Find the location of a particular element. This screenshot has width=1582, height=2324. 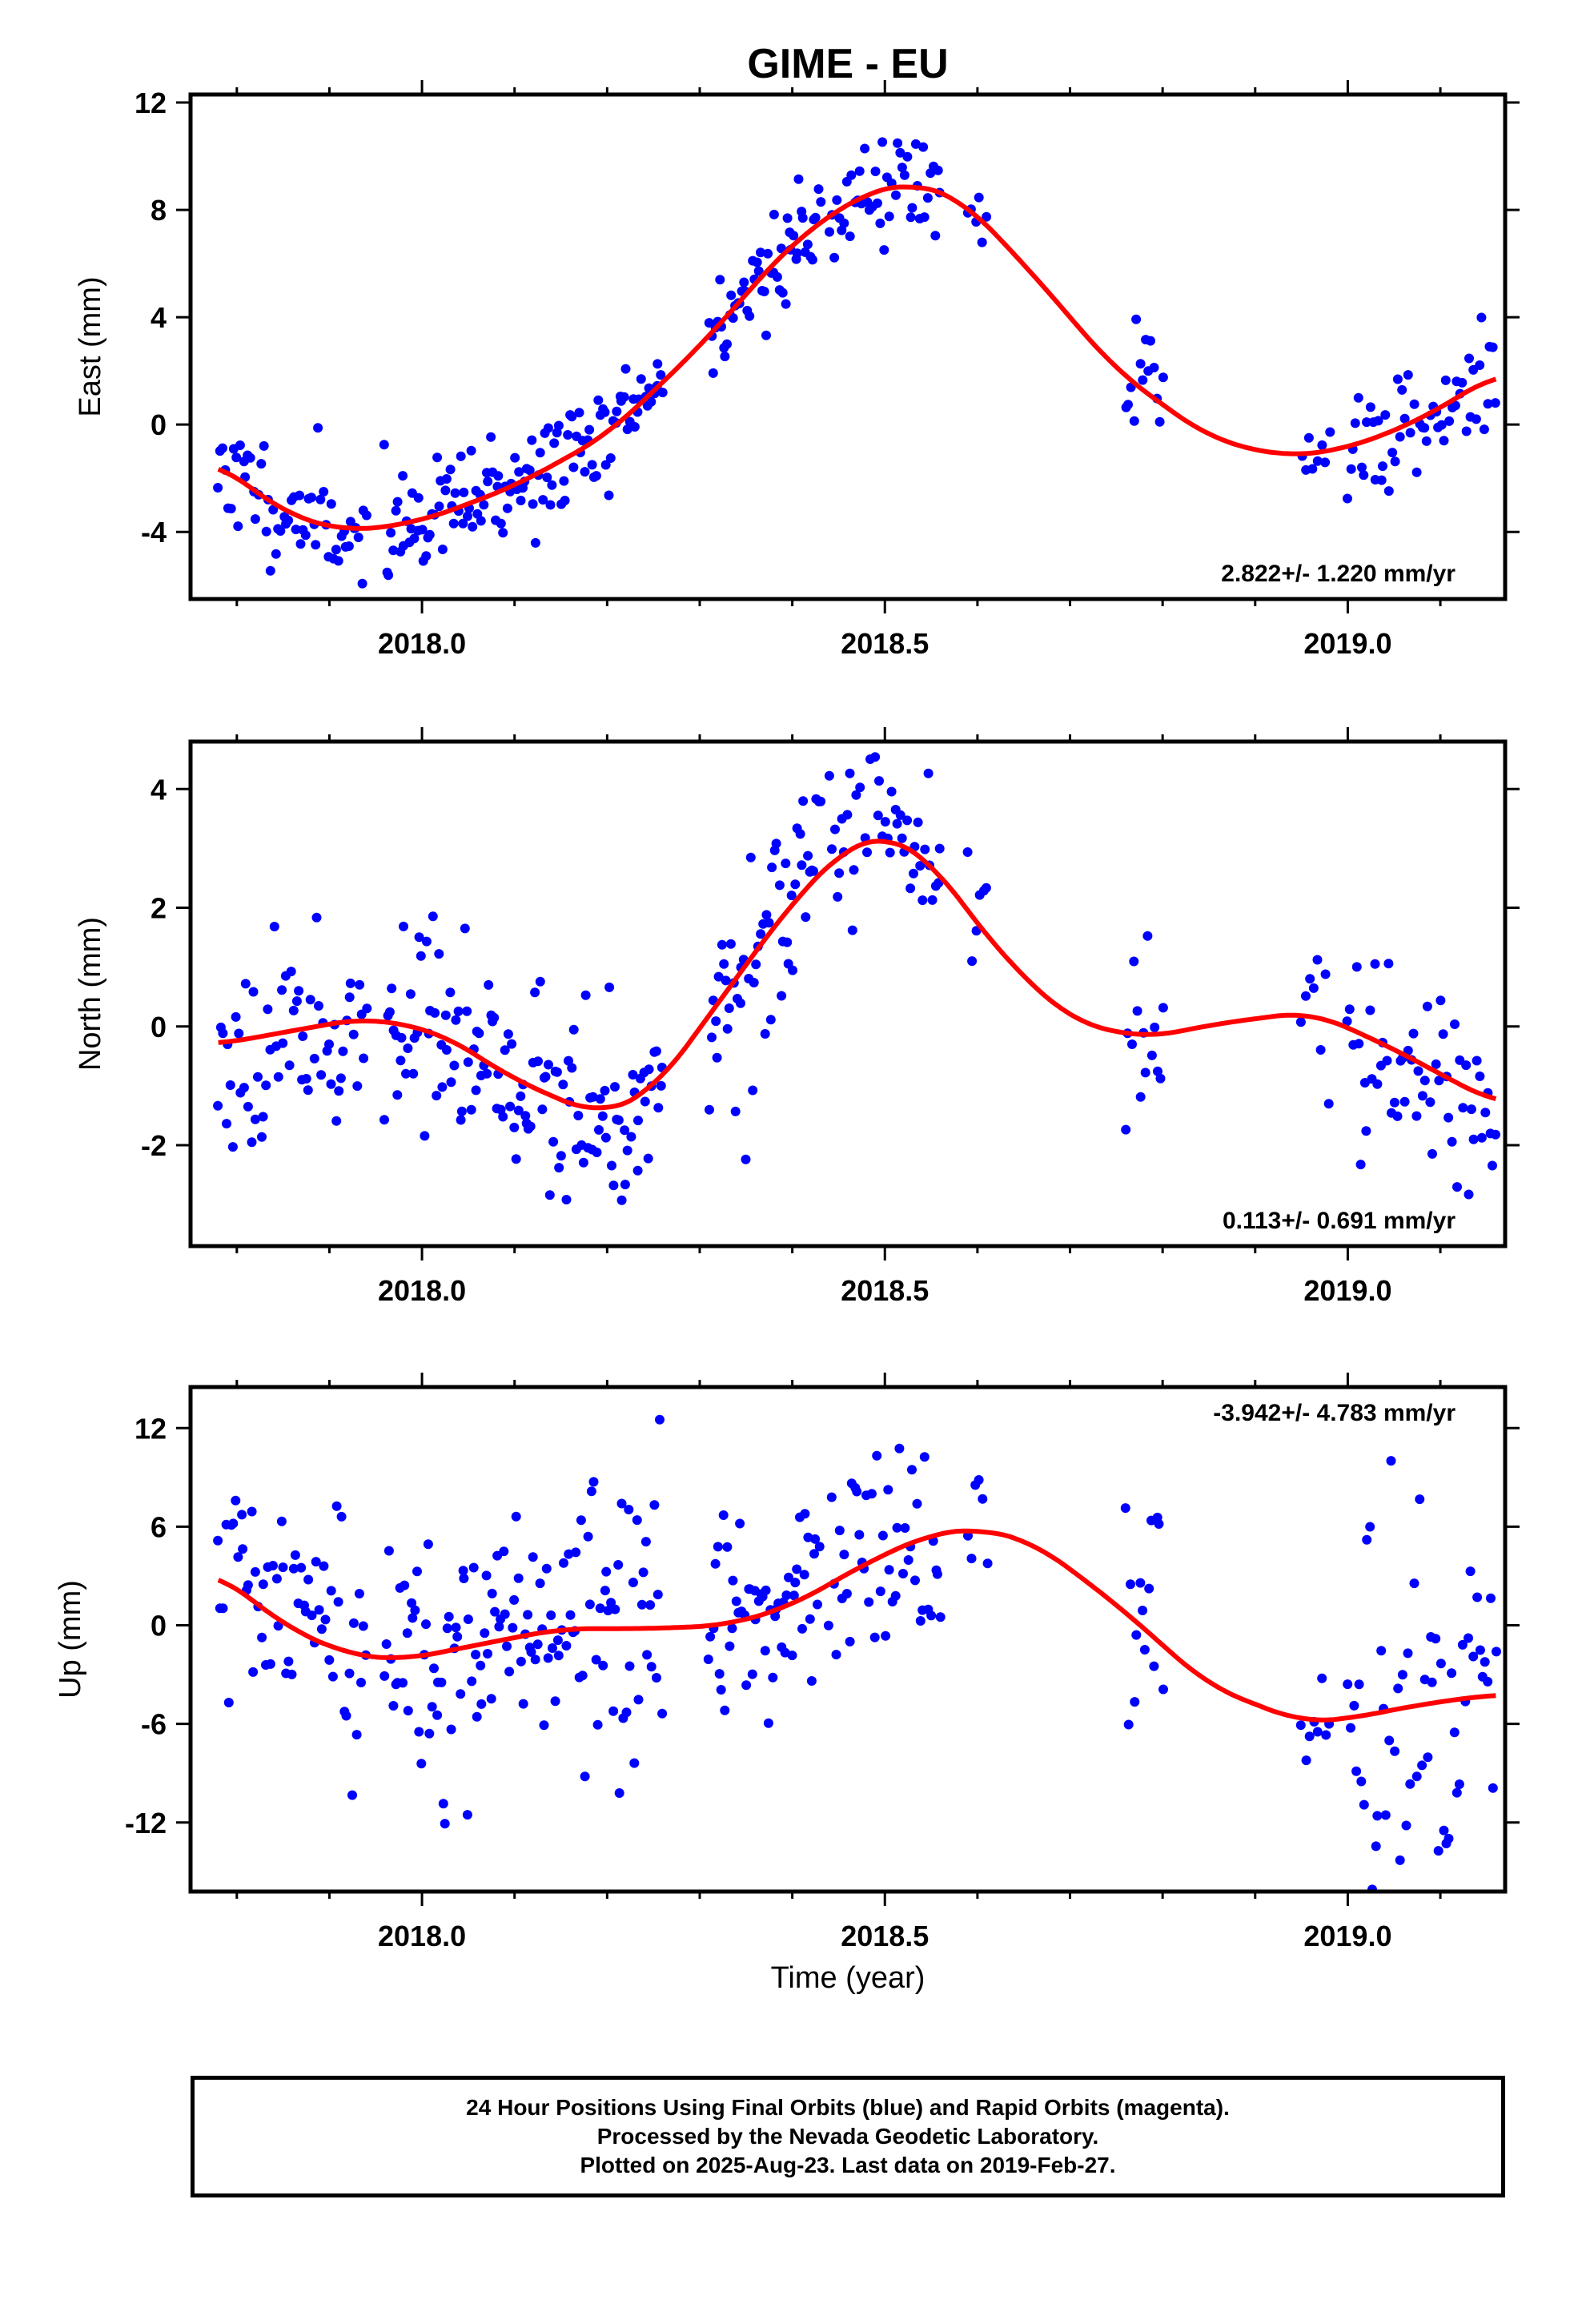

x-tick-label: 2018.5 is located at coordinates (885, 644).